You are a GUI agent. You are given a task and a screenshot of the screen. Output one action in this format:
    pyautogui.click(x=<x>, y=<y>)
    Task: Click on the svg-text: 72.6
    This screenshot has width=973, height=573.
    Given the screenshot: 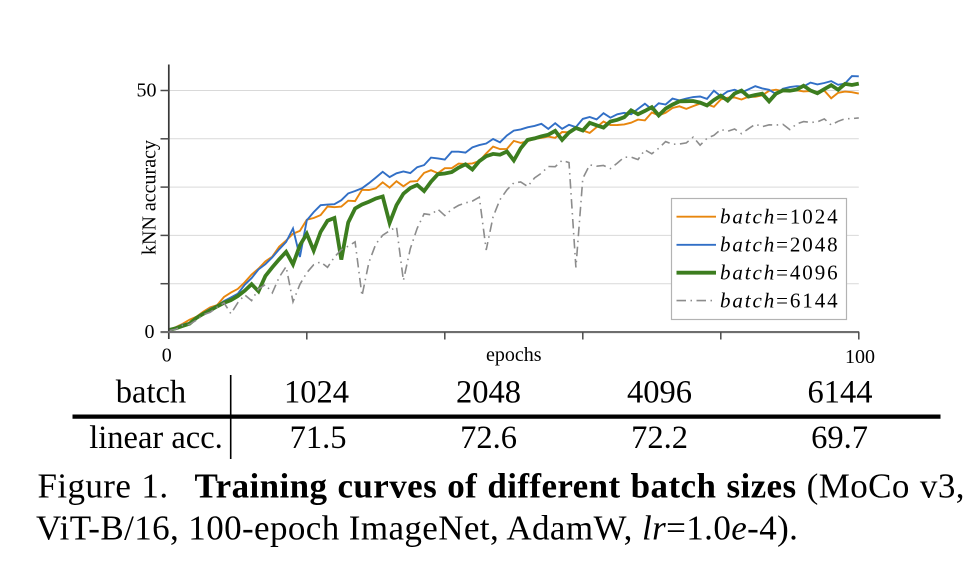 What is the action you would take?
    pyautogui.click(x=488, y=438)
    